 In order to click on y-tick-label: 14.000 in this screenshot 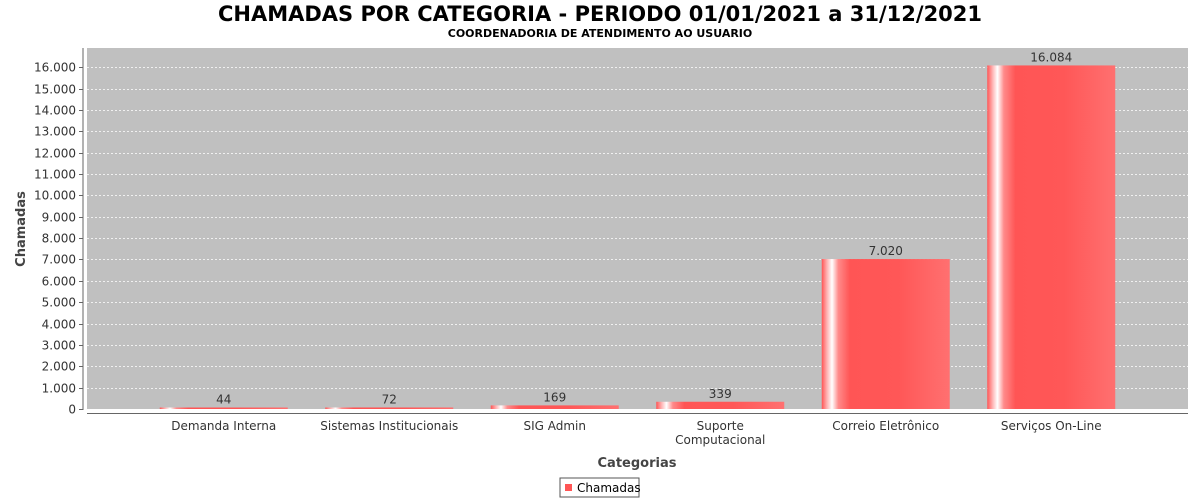, I will do `click(55, 111)`.